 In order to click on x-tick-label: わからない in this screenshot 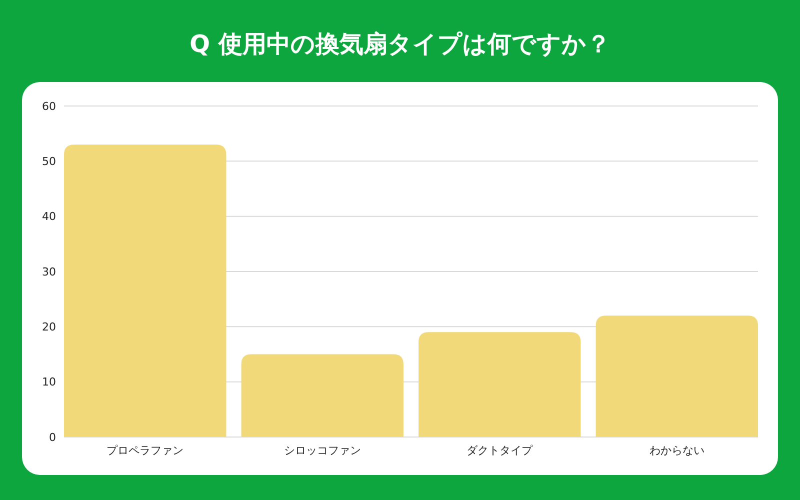, I will do `click(676, 450)`.